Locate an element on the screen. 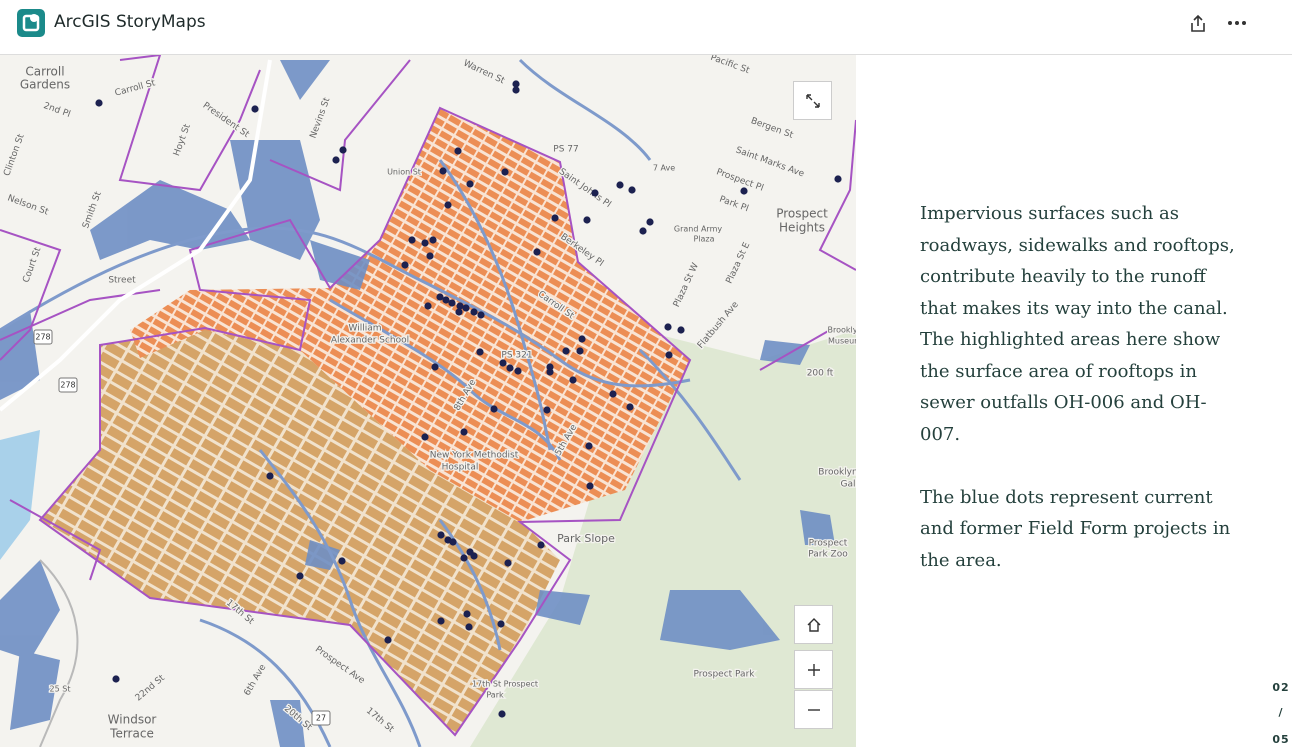 Image resolution: width=1292 pixels, height=747 pixels. share-button is located at coordinates (1198, 24).